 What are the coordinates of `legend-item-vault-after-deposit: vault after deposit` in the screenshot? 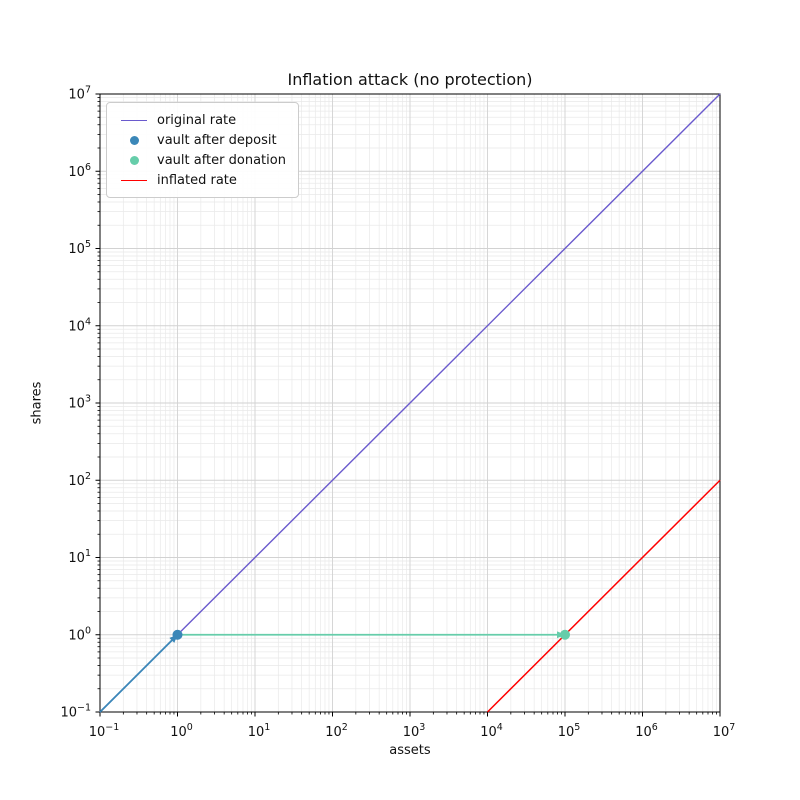 It's located at (201, 140).